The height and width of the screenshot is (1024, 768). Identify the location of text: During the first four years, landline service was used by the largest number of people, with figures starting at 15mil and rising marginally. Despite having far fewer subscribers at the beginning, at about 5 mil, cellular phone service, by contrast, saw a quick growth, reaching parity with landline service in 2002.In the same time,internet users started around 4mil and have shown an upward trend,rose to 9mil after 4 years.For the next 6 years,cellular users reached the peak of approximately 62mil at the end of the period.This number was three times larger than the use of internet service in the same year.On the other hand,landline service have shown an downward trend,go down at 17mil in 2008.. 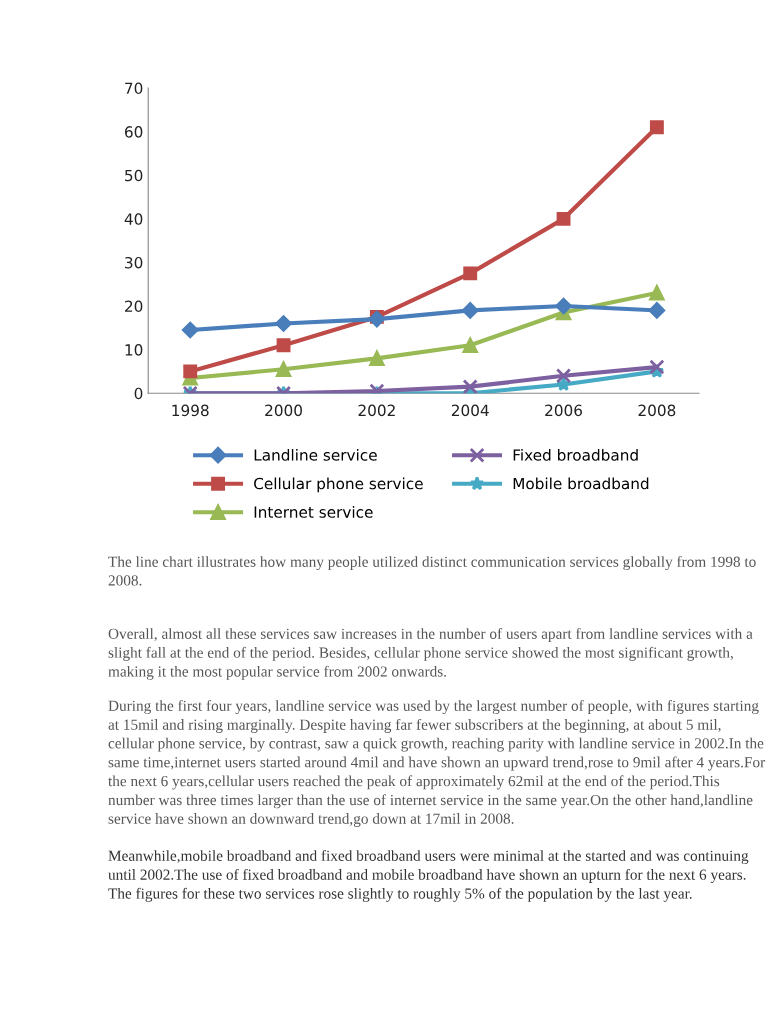
(437, 763).